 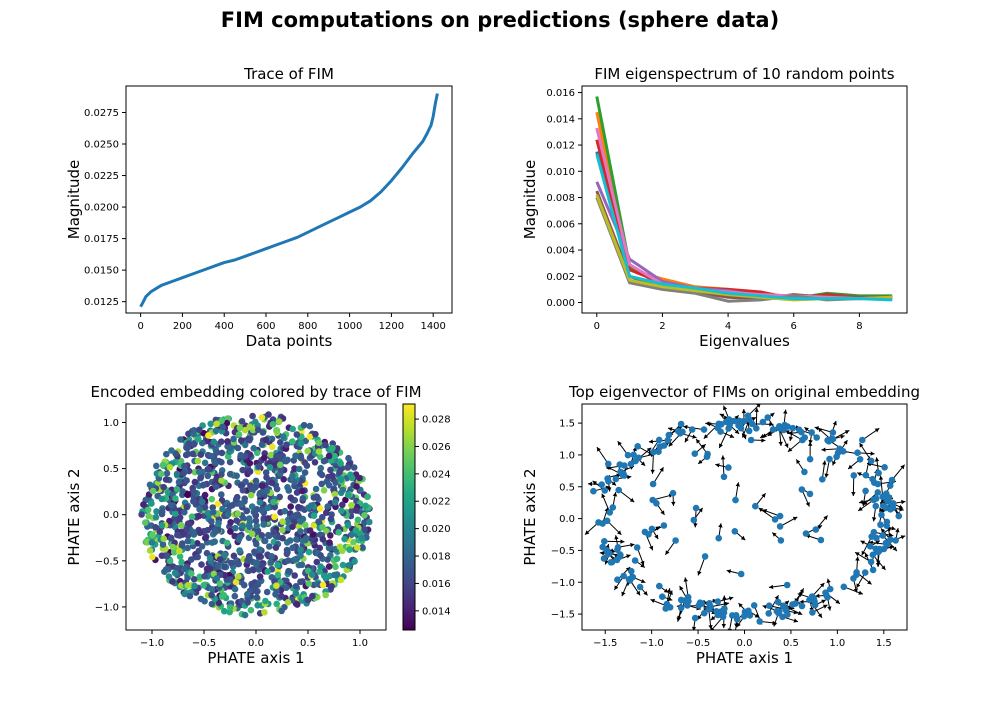 I want to click on y-tick-label: −0.5, so click(x=107, y=561).